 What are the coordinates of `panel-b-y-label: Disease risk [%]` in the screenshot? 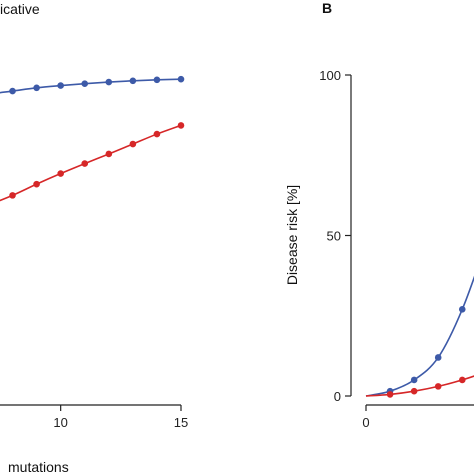 It's located at (292, 235).